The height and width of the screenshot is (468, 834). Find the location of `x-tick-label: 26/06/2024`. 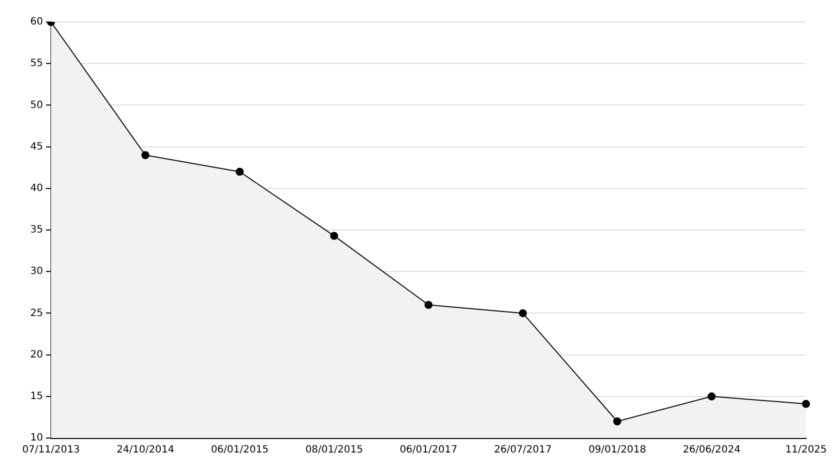

x-tick-label: 26/06/2024 is located at coordinates (711, 450).